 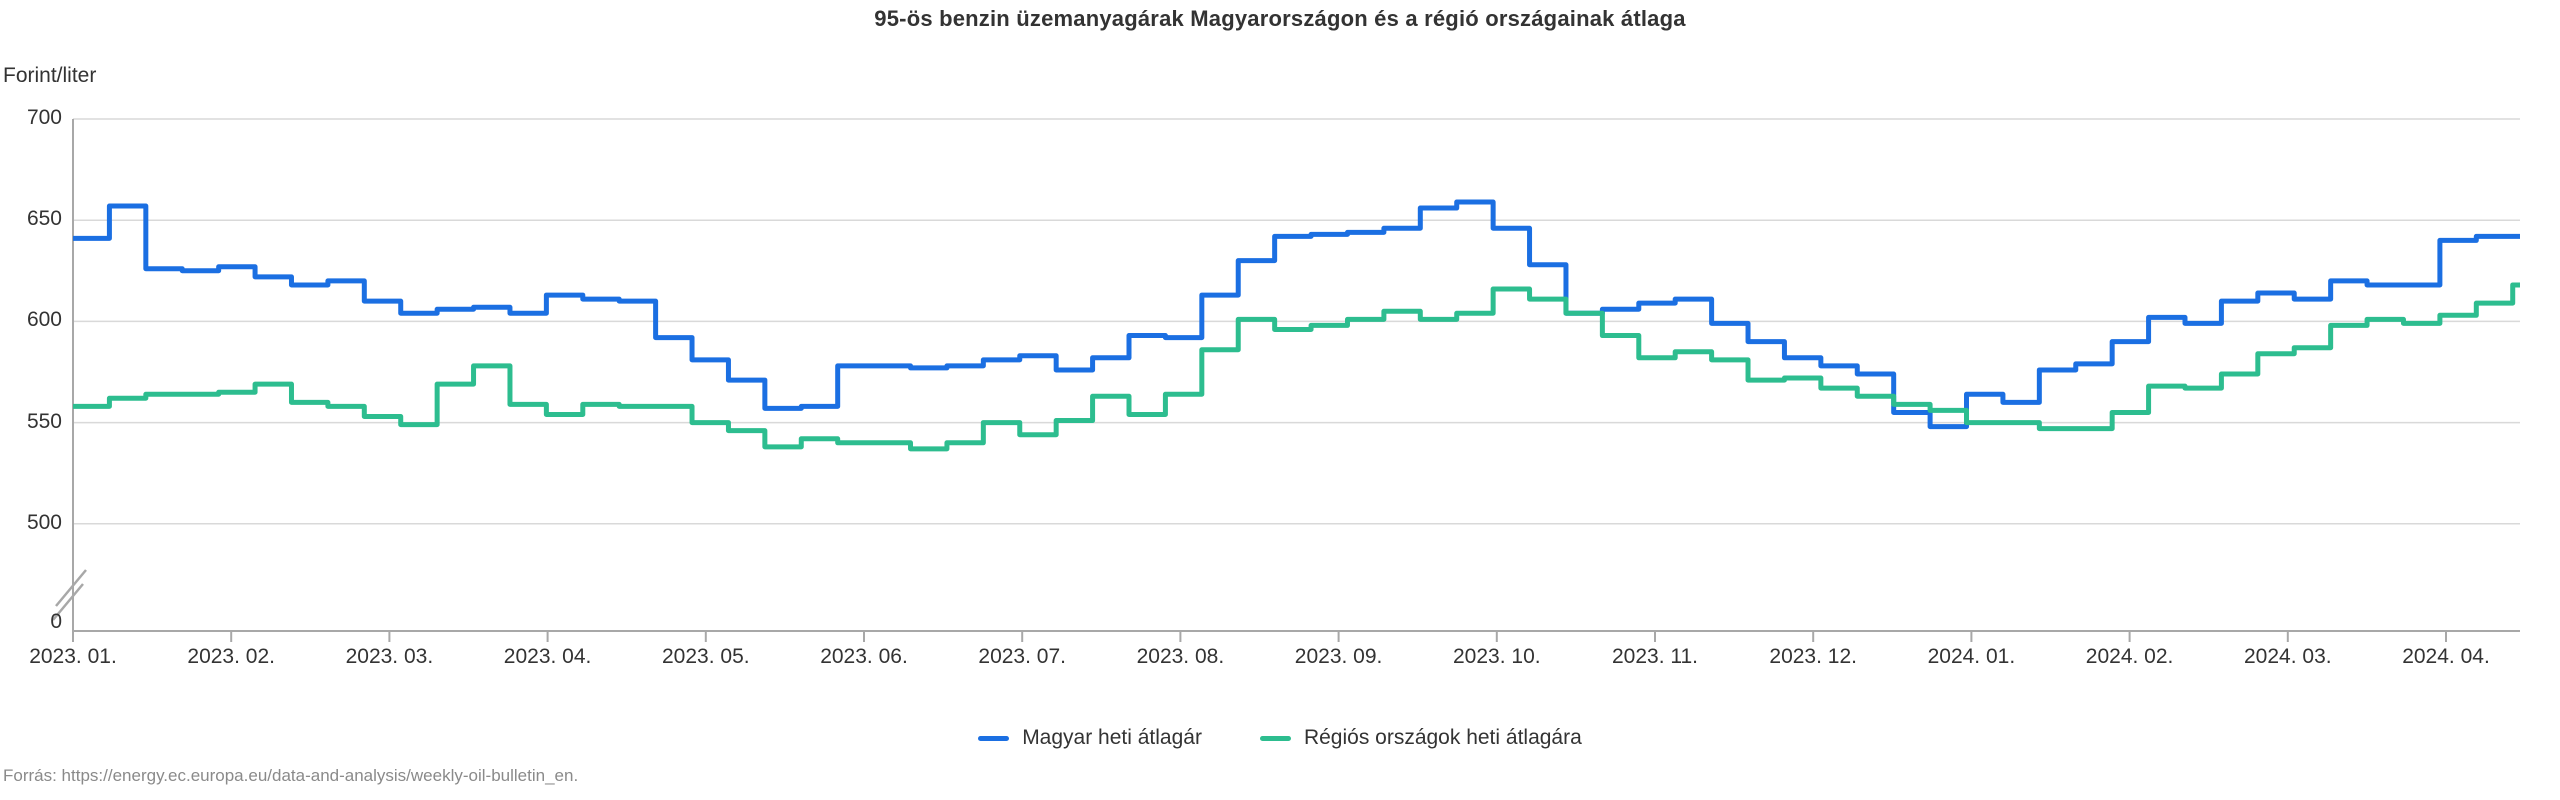 What do you see at coordinates (44, 522) in the screenshot?
I see `y-tick-label-500: 500` at bounding box center [44, 522].